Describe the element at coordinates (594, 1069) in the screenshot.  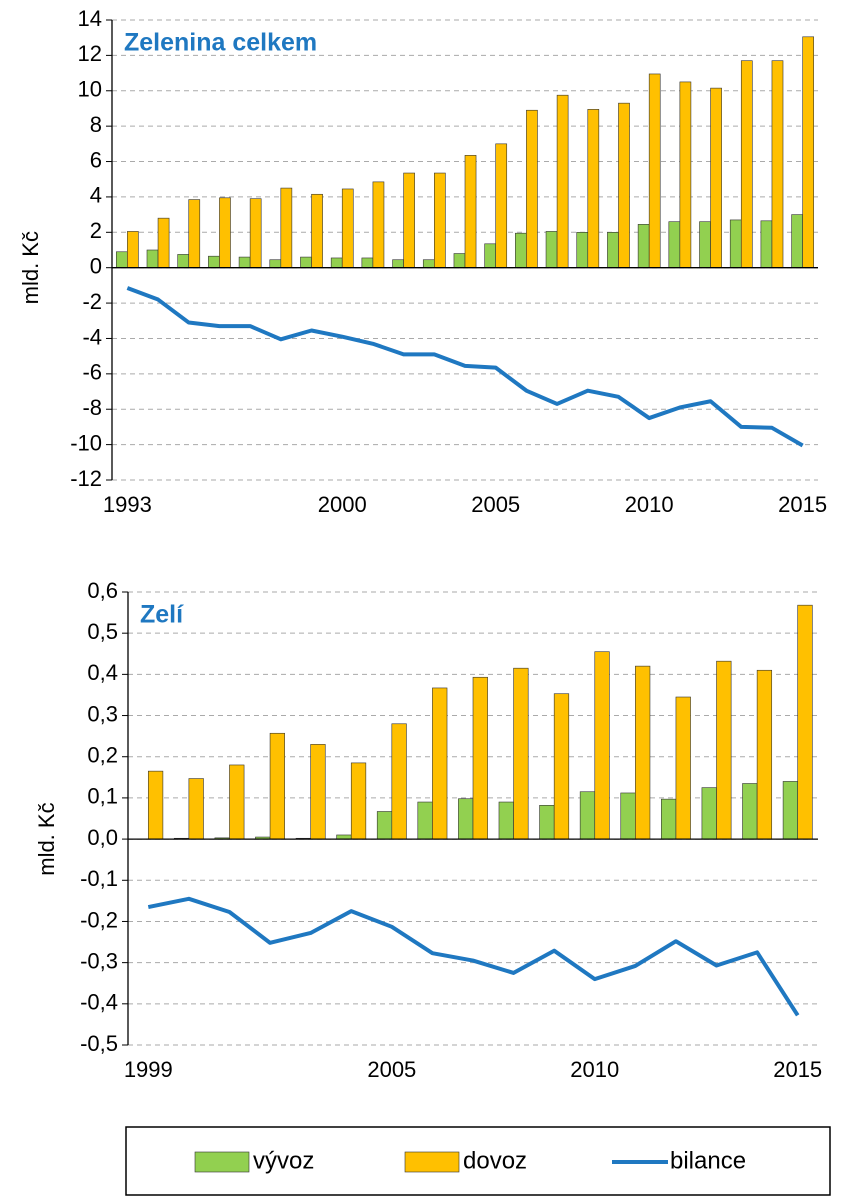
I see `x-tick-label: 2010` at that location.